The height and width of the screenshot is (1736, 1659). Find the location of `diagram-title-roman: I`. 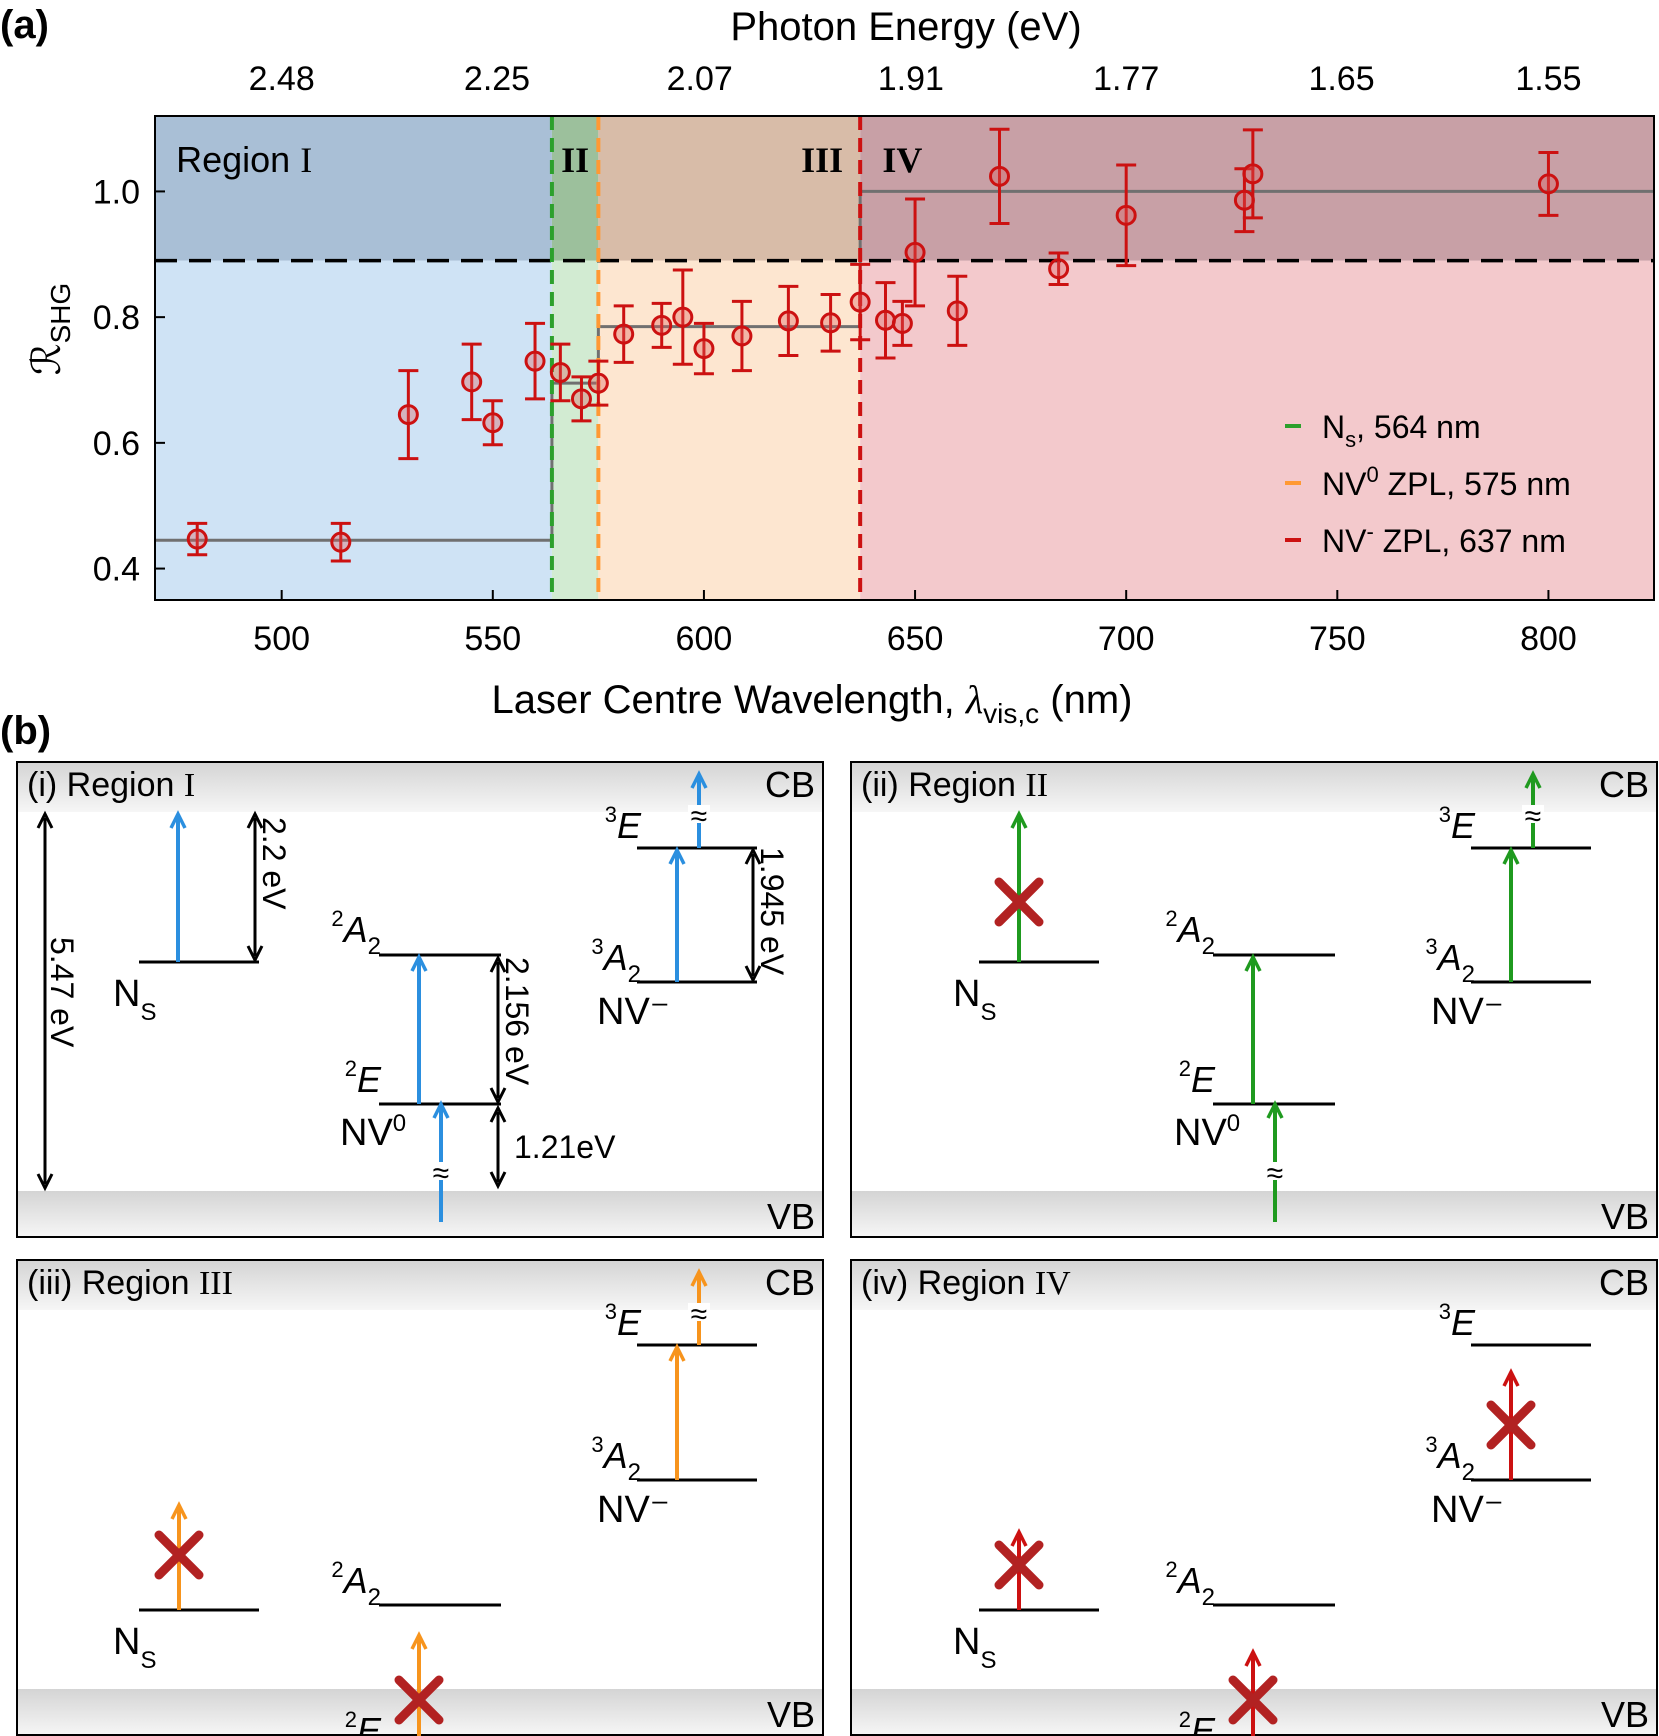

diagram-title-roman: I is located at coordinates (189, 785).